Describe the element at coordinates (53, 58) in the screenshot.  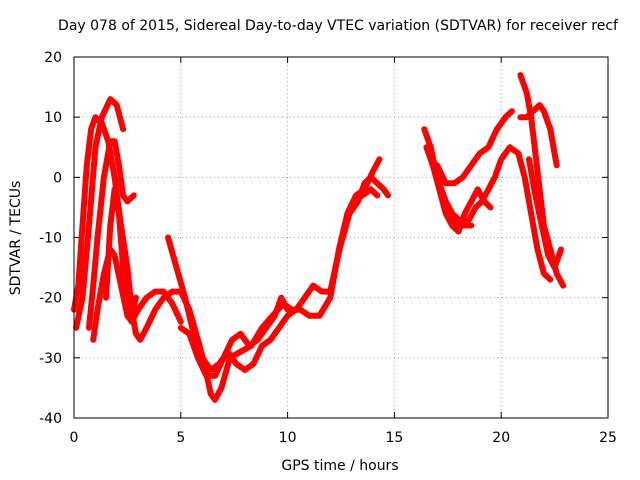
I see `y-tick-label: 20` at that location.